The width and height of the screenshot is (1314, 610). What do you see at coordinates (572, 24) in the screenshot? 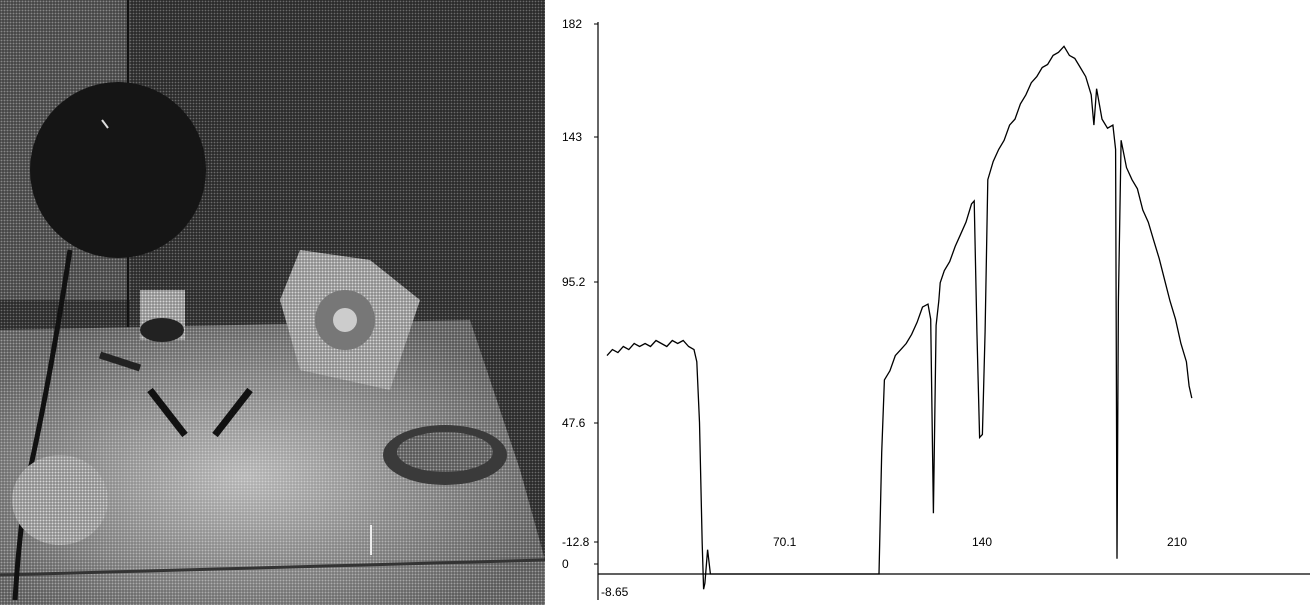
I see `y-tick-label: 182` at bounding box center [572, 24].